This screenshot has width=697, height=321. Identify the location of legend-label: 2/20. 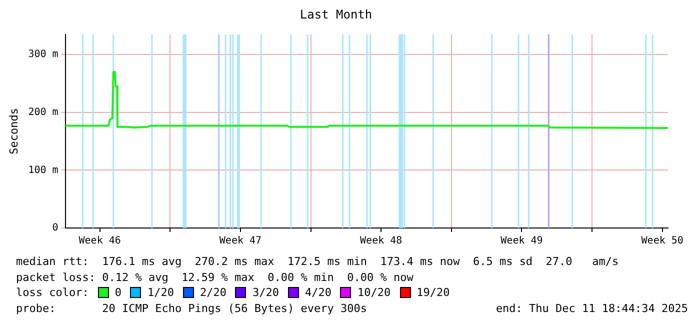
(213, 292).